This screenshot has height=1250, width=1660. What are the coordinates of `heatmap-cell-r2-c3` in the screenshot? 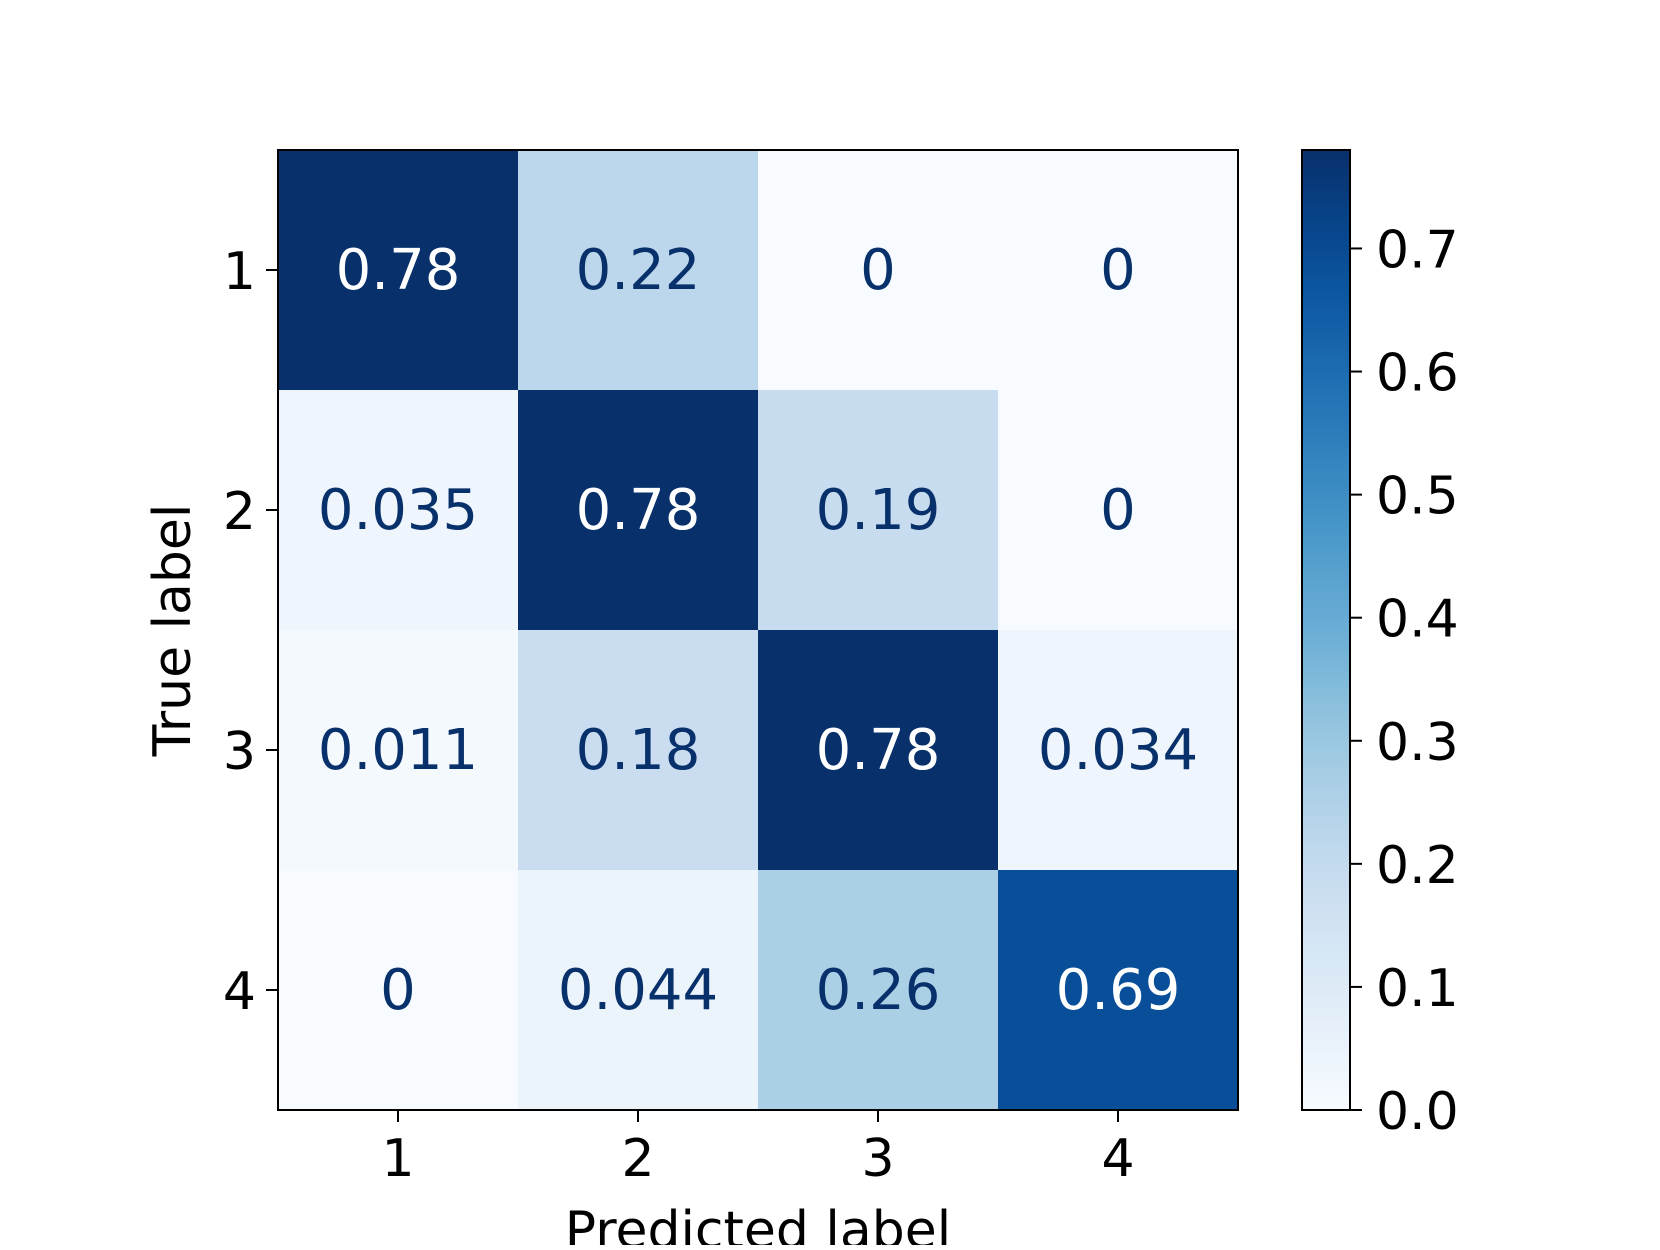 It's located at (878, 510).